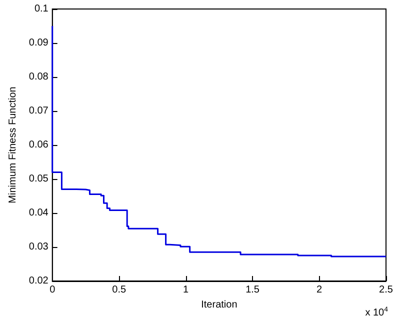 This screenshot has height=322, width=400. I want to click on y-tick-label: 0.02, so click(38, 281).